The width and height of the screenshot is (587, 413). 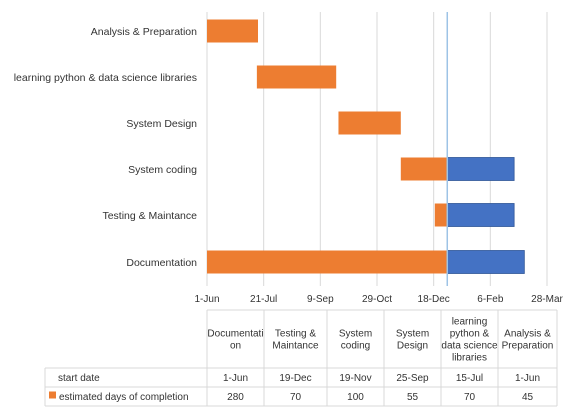 I want to click on legend-key-swatch, so click(x=52, y=395).